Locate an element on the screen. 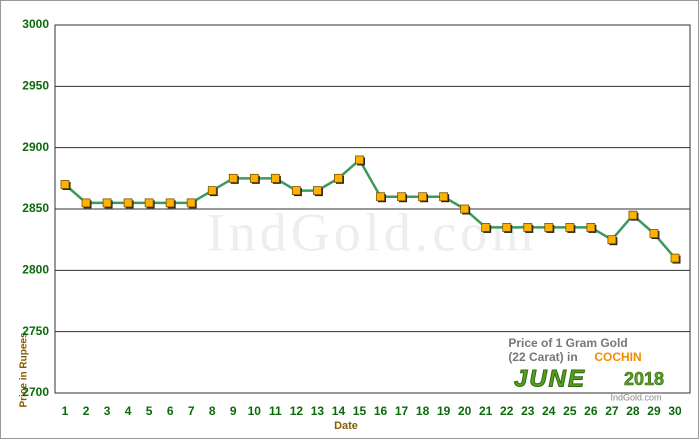 The width and height of the screenshot is (700, 440). x-axis-title: Date is located at coordinates (346, 426).